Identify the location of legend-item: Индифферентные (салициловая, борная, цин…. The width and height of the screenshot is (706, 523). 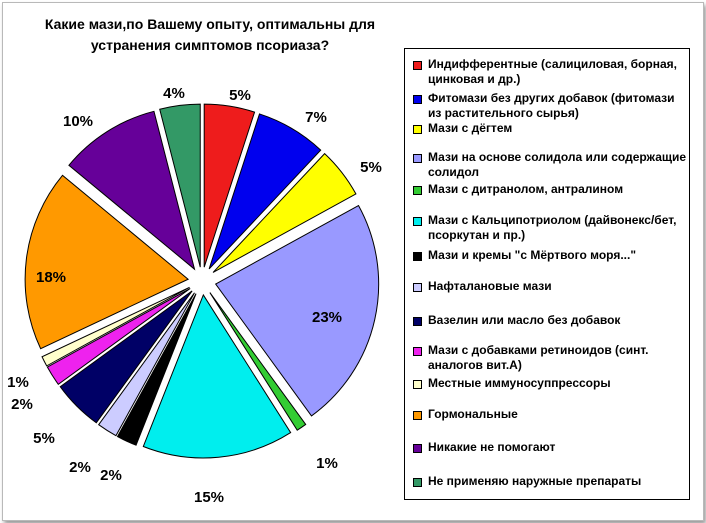
(550, 72).